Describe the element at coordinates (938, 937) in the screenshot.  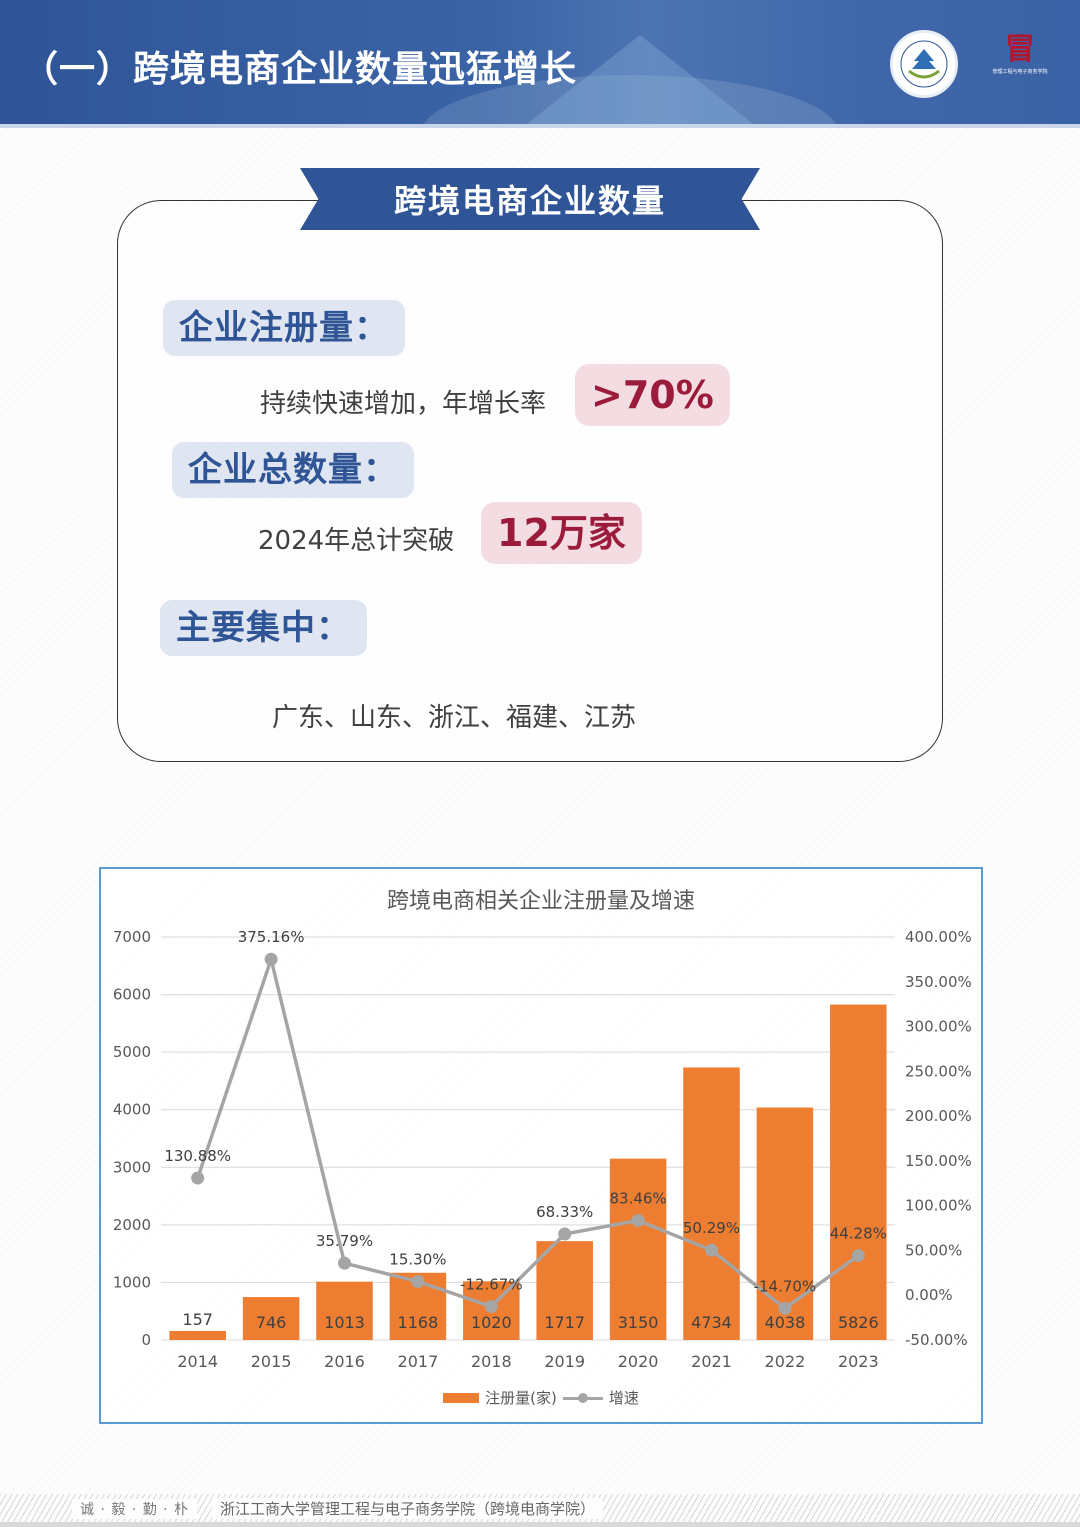
I see `right-axis-tick: 400.00%` at that location.